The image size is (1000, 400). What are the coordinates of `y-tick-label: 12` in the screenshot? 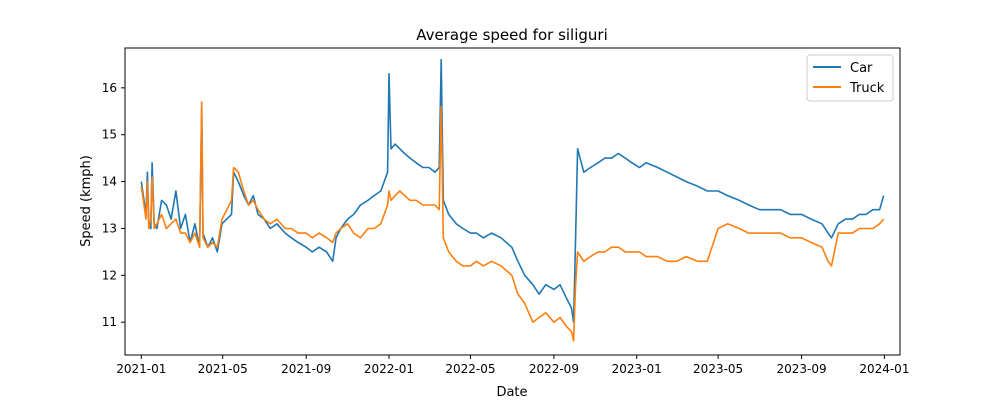 It's located at (109, 275).